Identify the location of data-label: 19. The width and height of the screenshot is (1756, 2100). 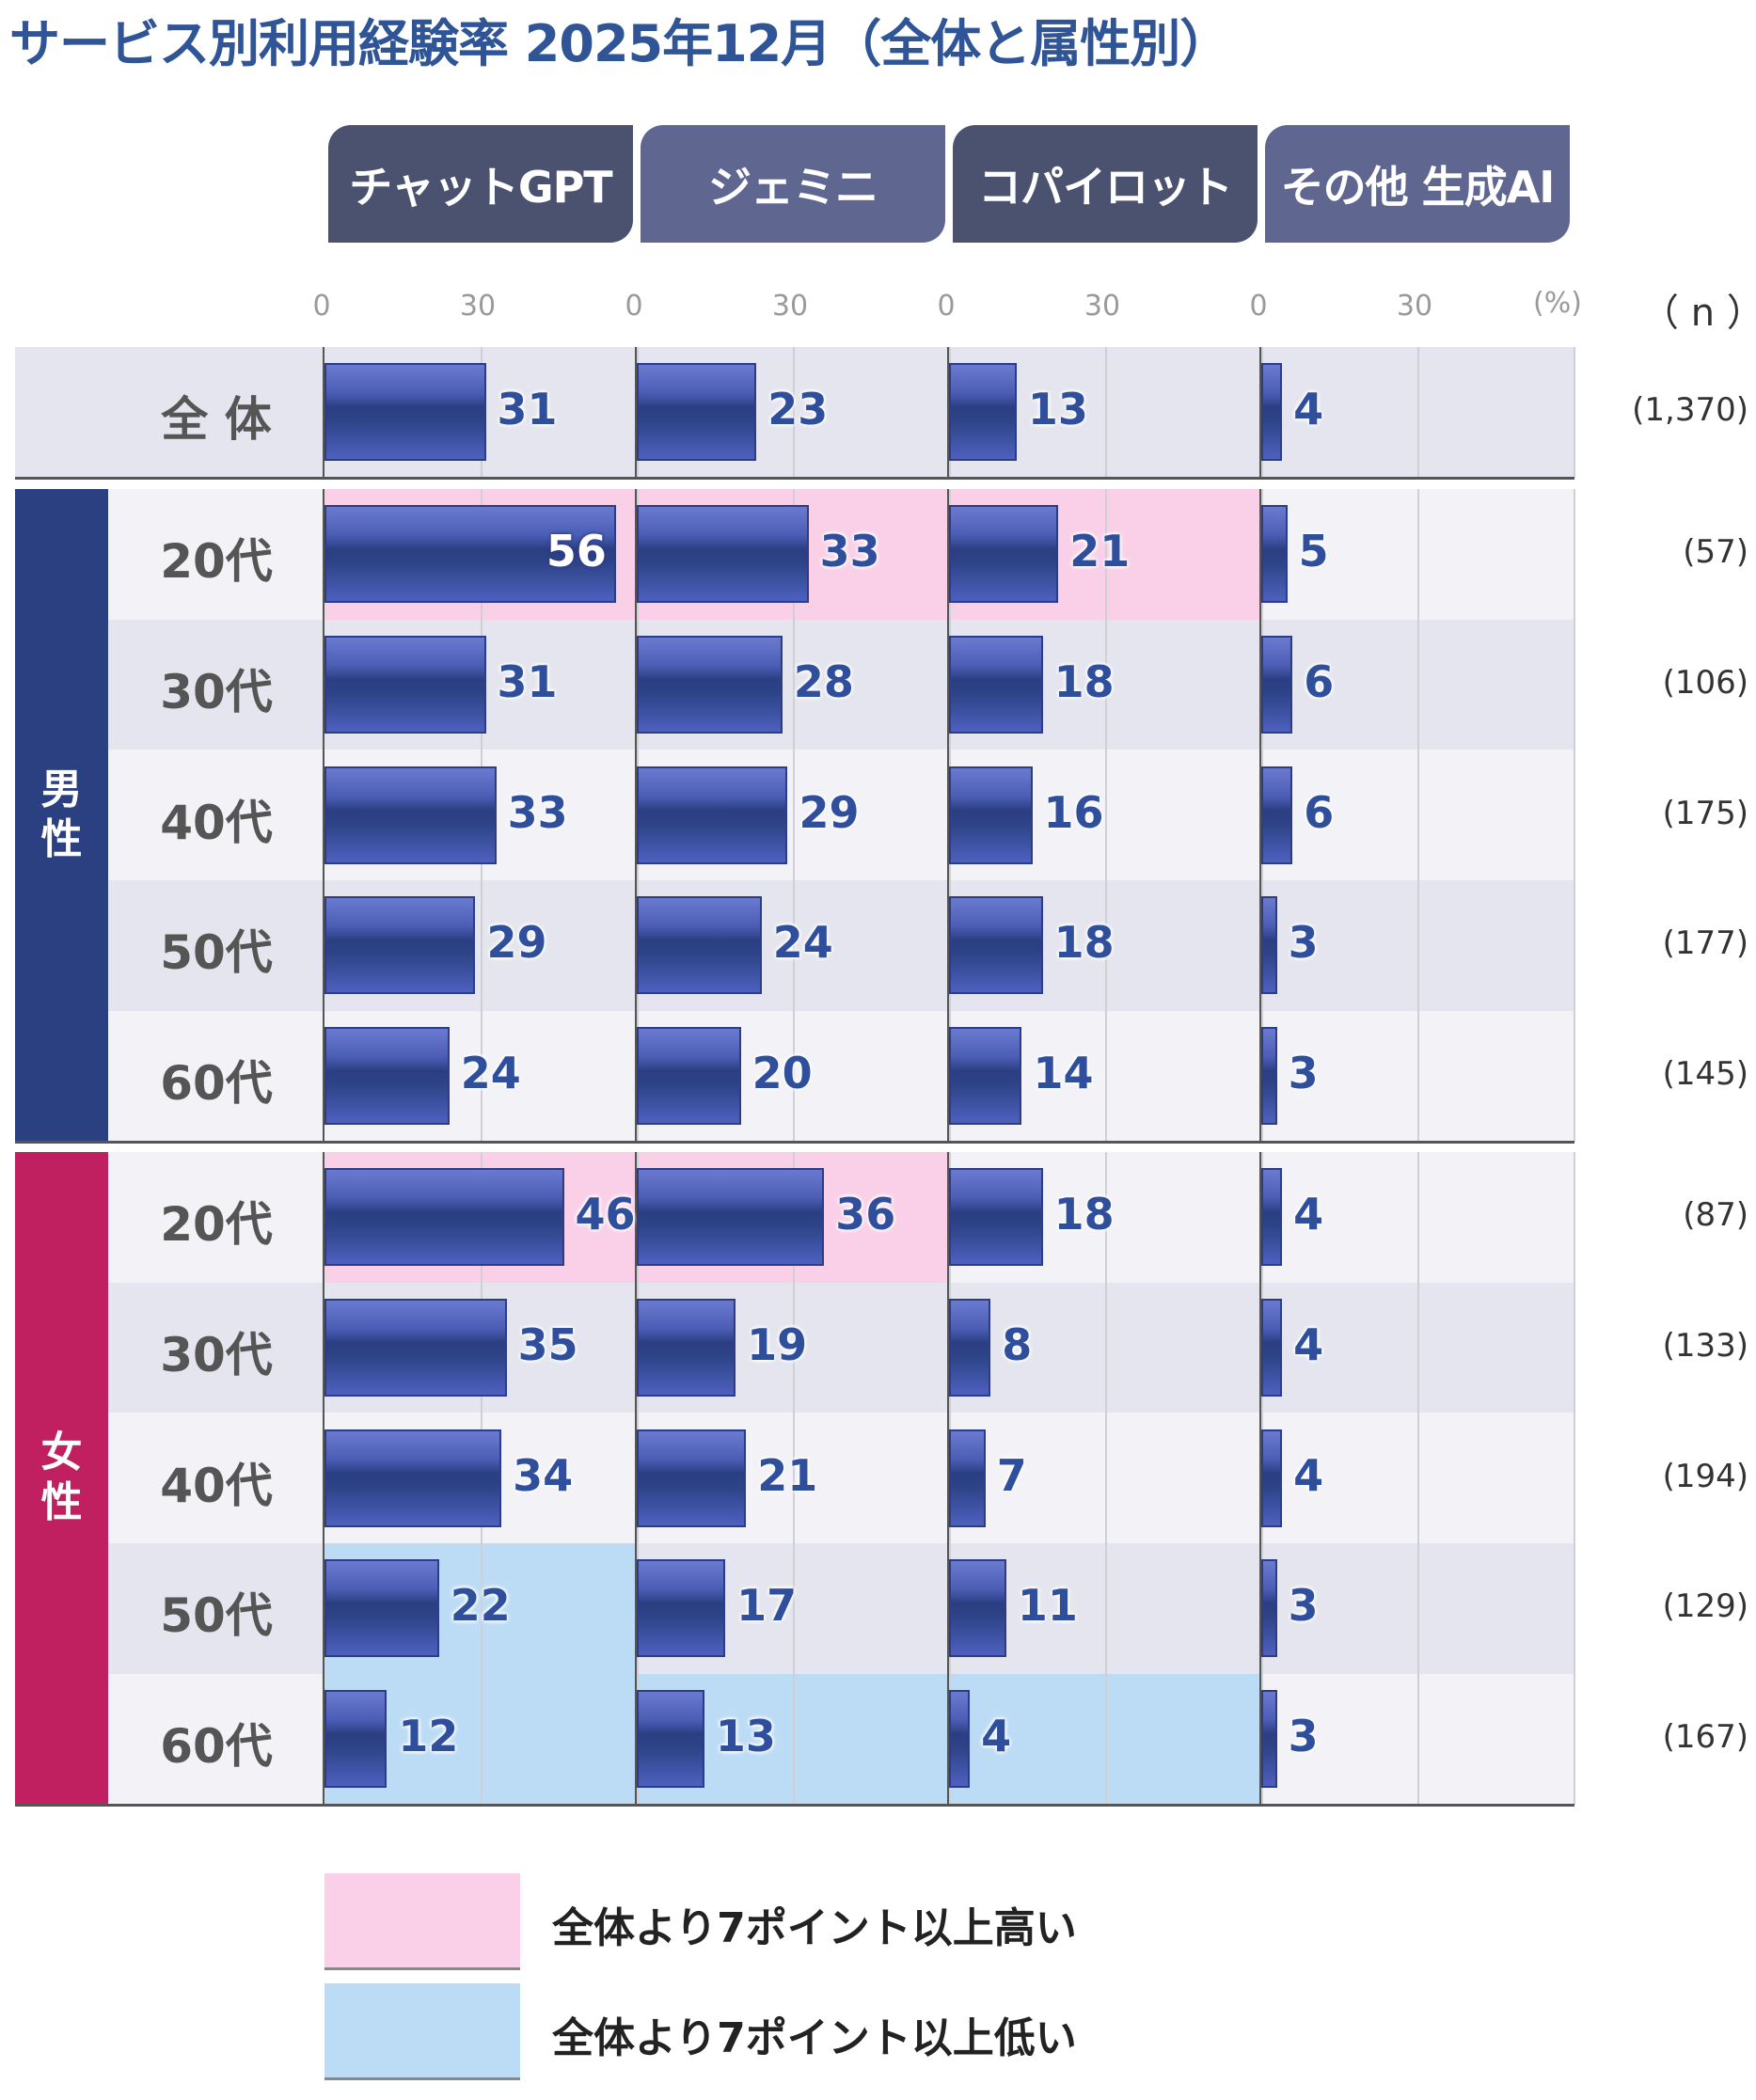
(777, 1345).